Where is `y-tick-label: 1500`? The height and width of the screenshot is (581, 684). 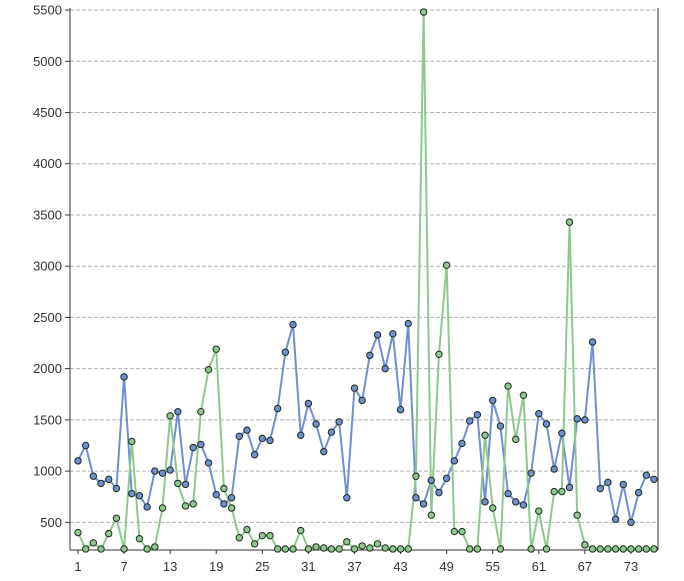
y-tick-label: 1500 is located at coordinates (47, 419).